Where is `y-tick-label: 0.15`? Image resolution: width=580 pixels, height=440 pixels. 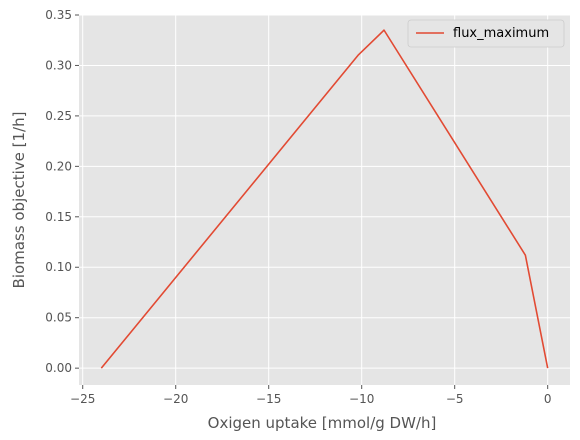 y-tick-label: 0.15 is located at coordinates (58, 217).